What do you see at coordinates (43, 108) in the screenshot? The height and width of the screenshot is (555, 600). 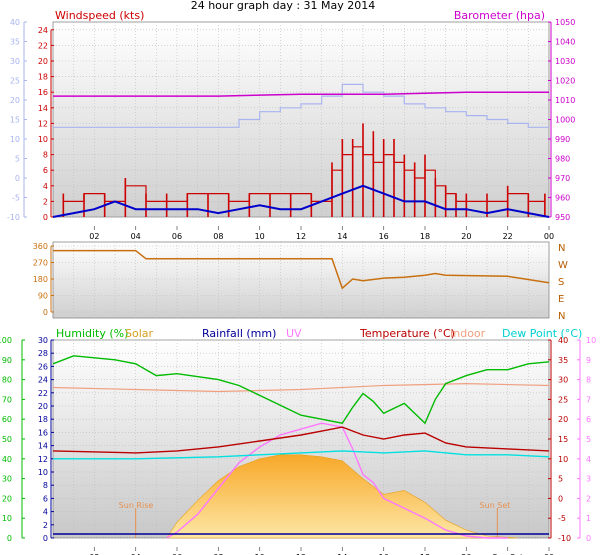 I see `windspeed-axis-tick-label: 14` at bounding box center [43, 108].